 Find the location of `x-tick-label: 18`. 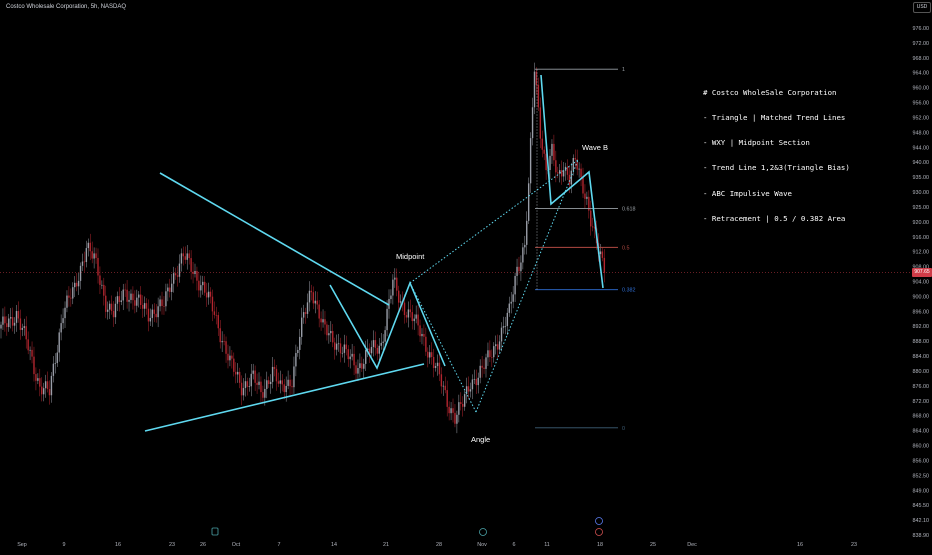

x-tick-label: 18 is located at coordinates (600, 545).